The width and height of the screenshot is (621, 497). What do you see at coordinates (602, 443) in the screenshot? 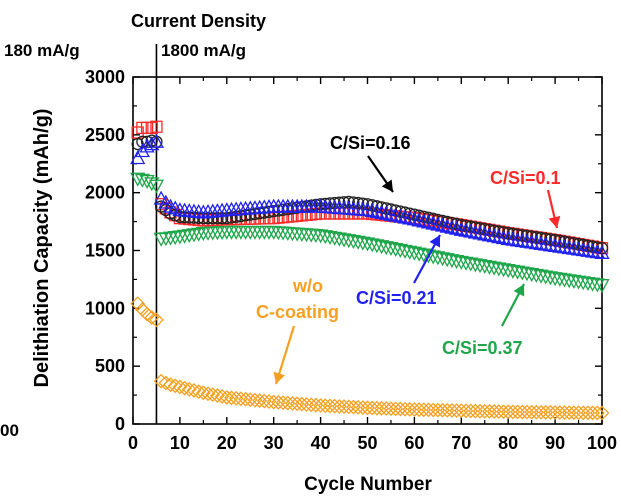
I see `x-tick-label: 100` at bounding box center [602, 443].